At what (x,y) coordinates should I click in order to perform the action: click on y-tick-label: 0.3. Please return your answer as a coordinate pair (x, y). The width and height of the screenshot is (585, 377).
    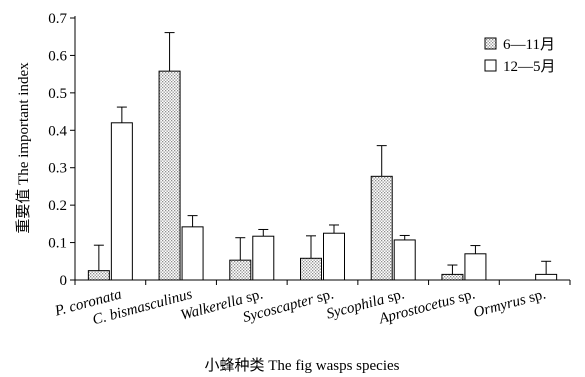
    Looking at the image, I should click on (57, 169).